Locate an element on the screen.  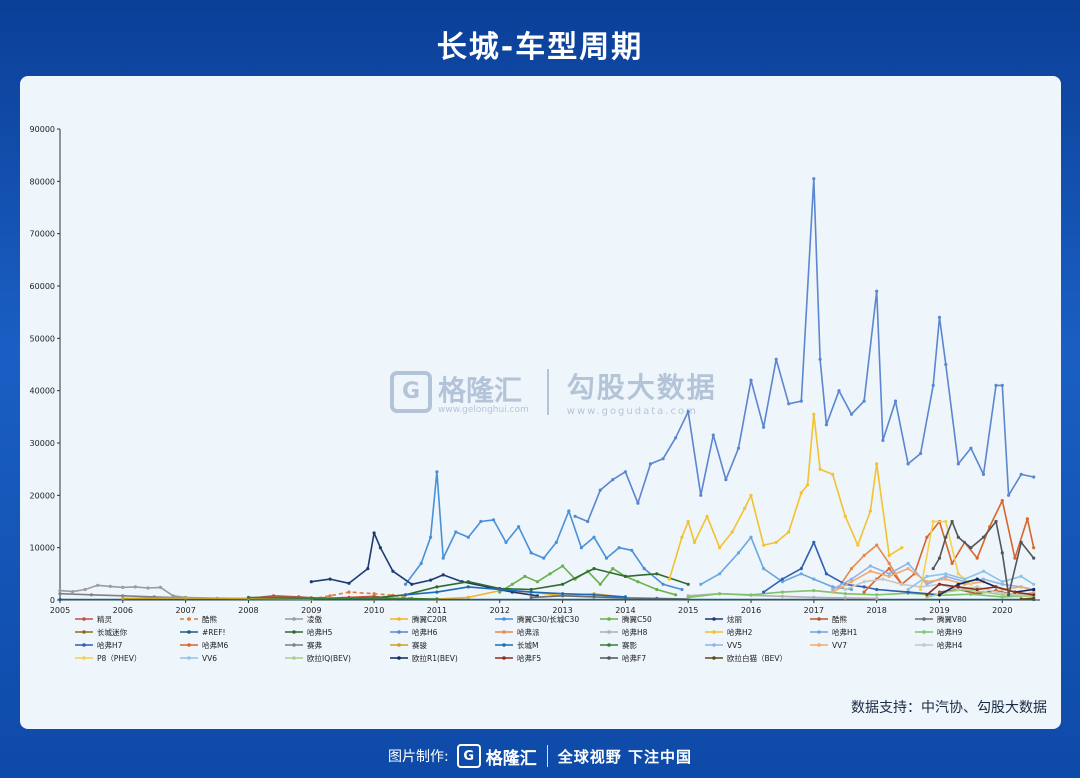
x-tick-label: 2018 is located at coordinates (876, 610).